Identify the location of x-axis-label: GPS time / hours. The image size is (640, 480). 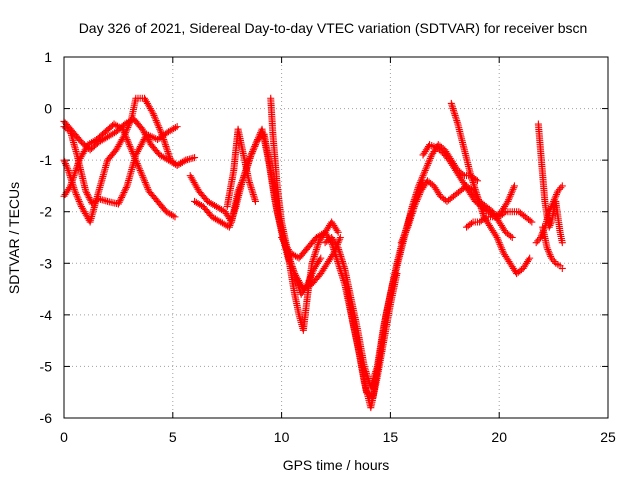
(336, 465).